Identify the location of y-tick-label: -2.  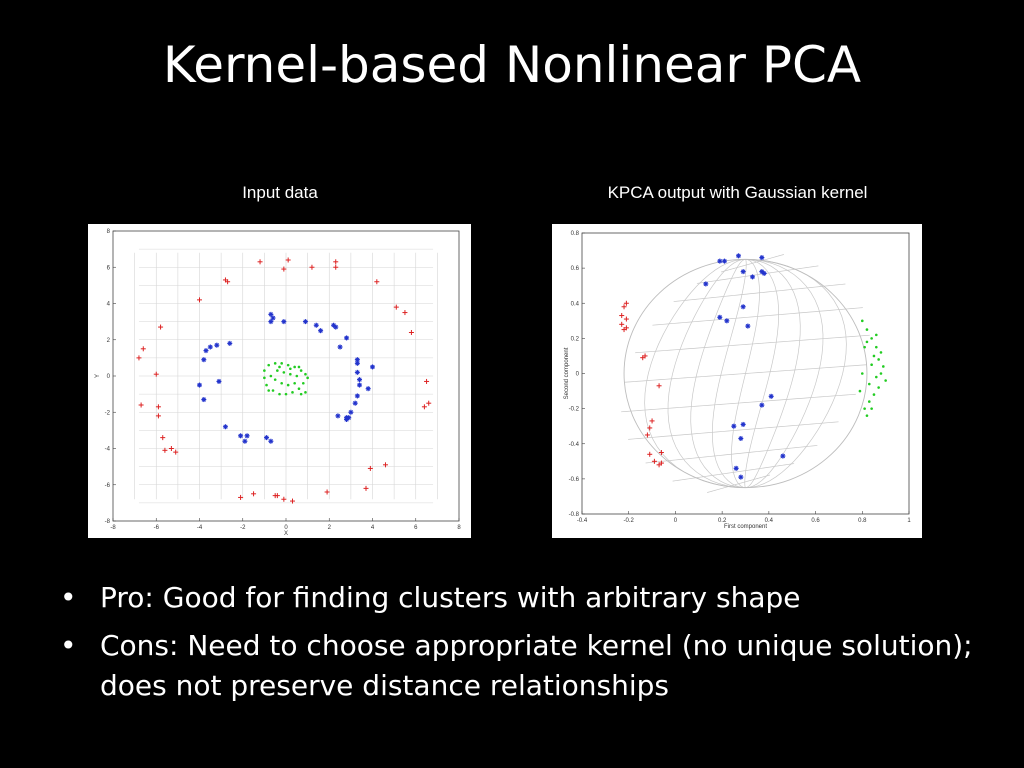
(108, 413).